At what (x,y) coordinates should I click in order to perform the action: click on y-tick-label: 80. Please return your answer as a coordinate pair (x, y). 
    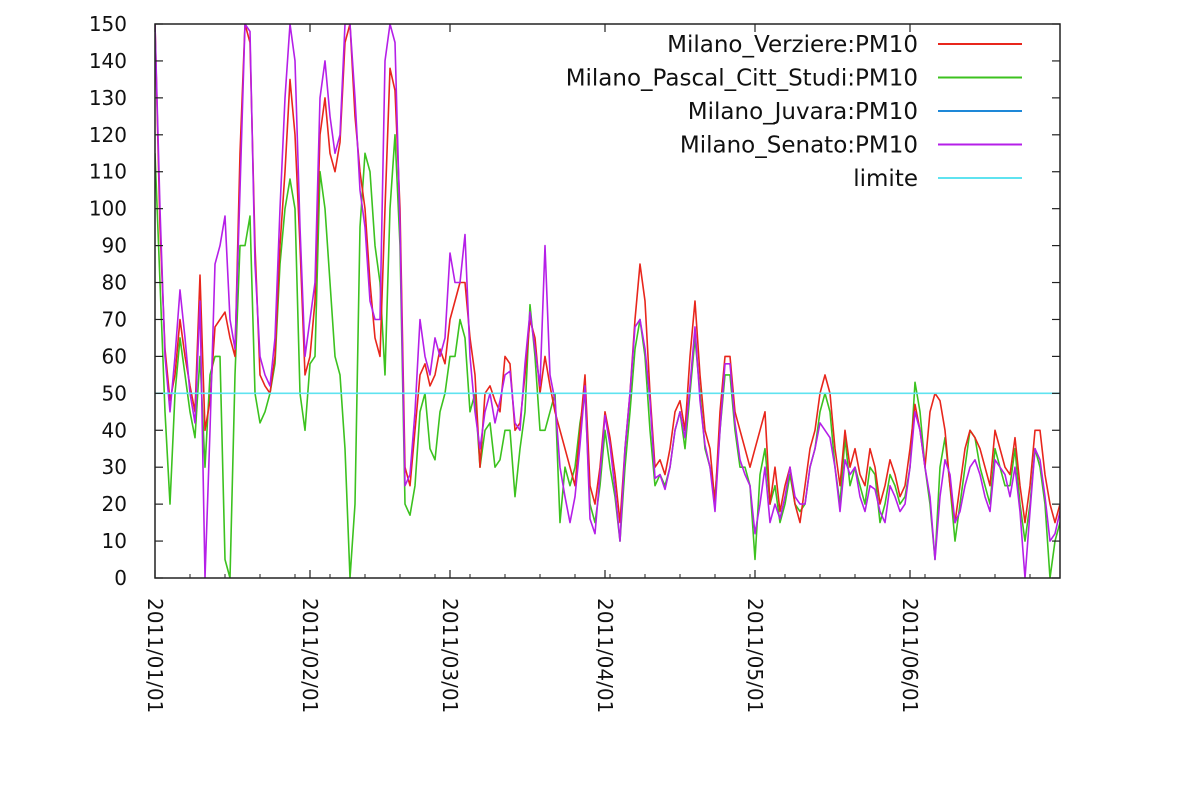
    Looking at the image, I should click on (114, 283).